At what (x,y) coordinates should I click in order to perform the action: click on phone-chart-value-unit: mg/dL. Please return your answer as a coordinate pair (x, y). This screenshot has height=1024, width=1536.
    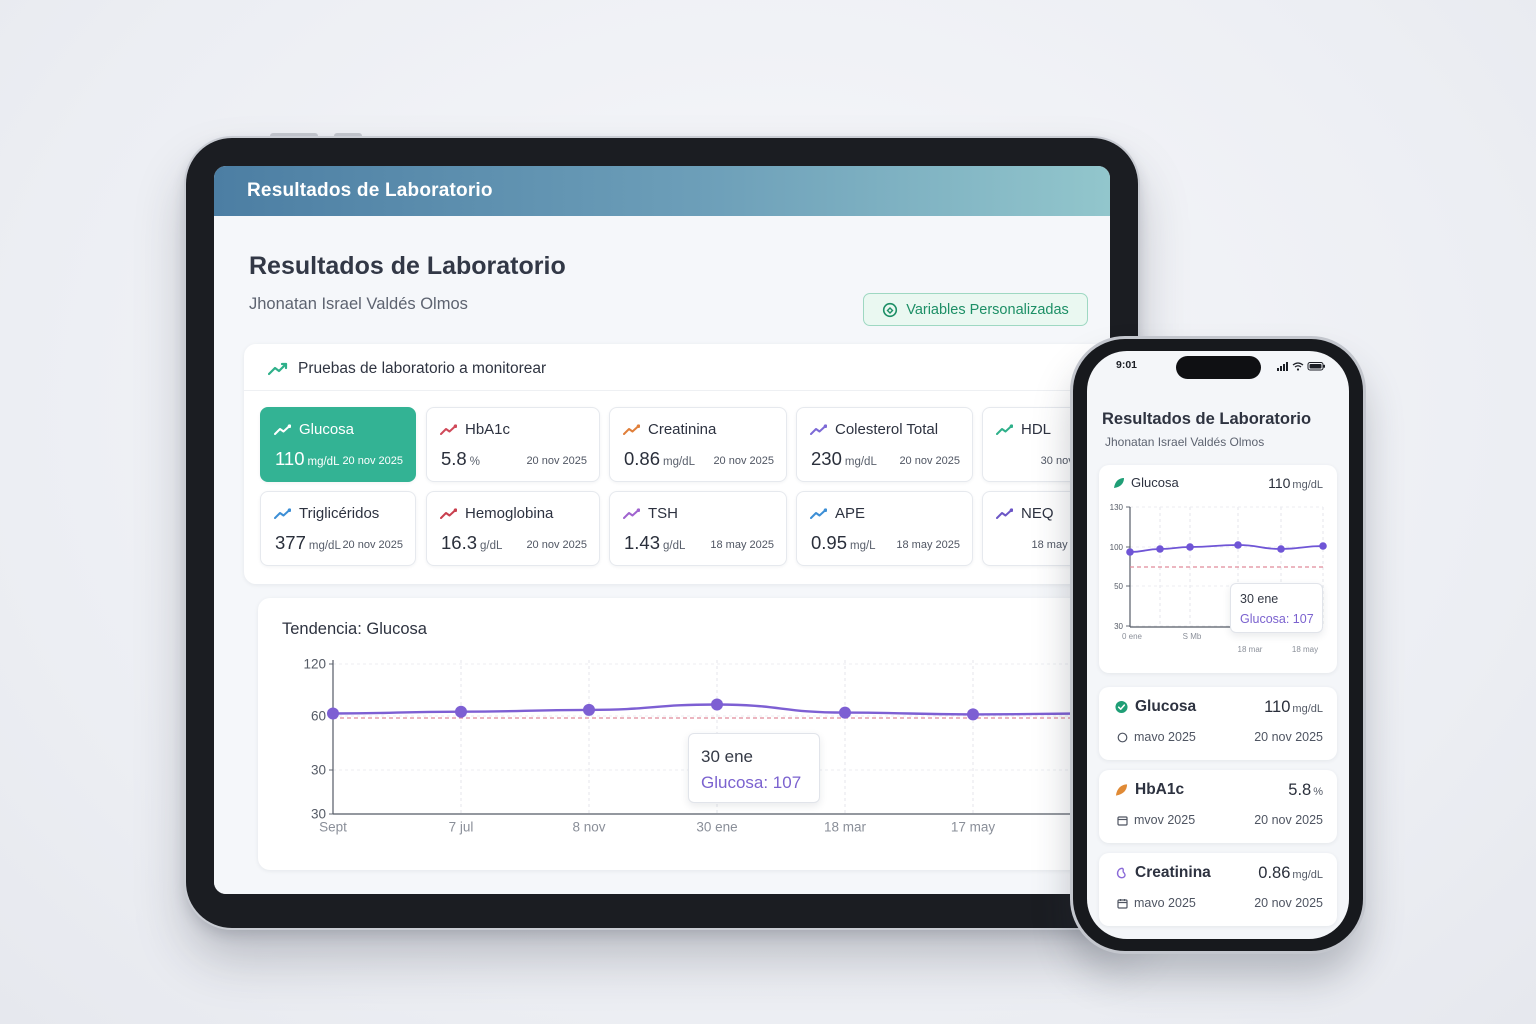
    Looking at the image, I should click on (1307, 485).